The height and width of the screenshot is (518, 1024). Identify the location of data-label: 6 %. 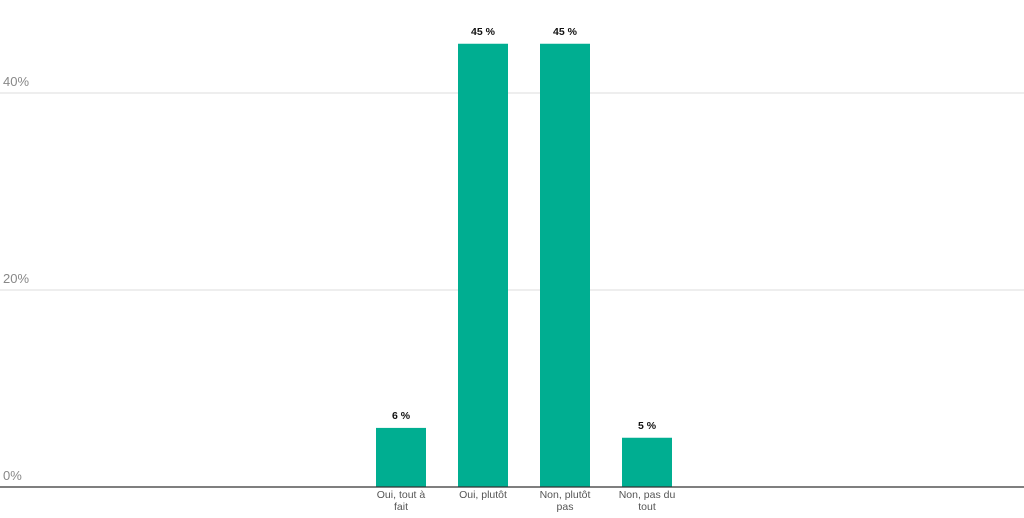
(401, 416).